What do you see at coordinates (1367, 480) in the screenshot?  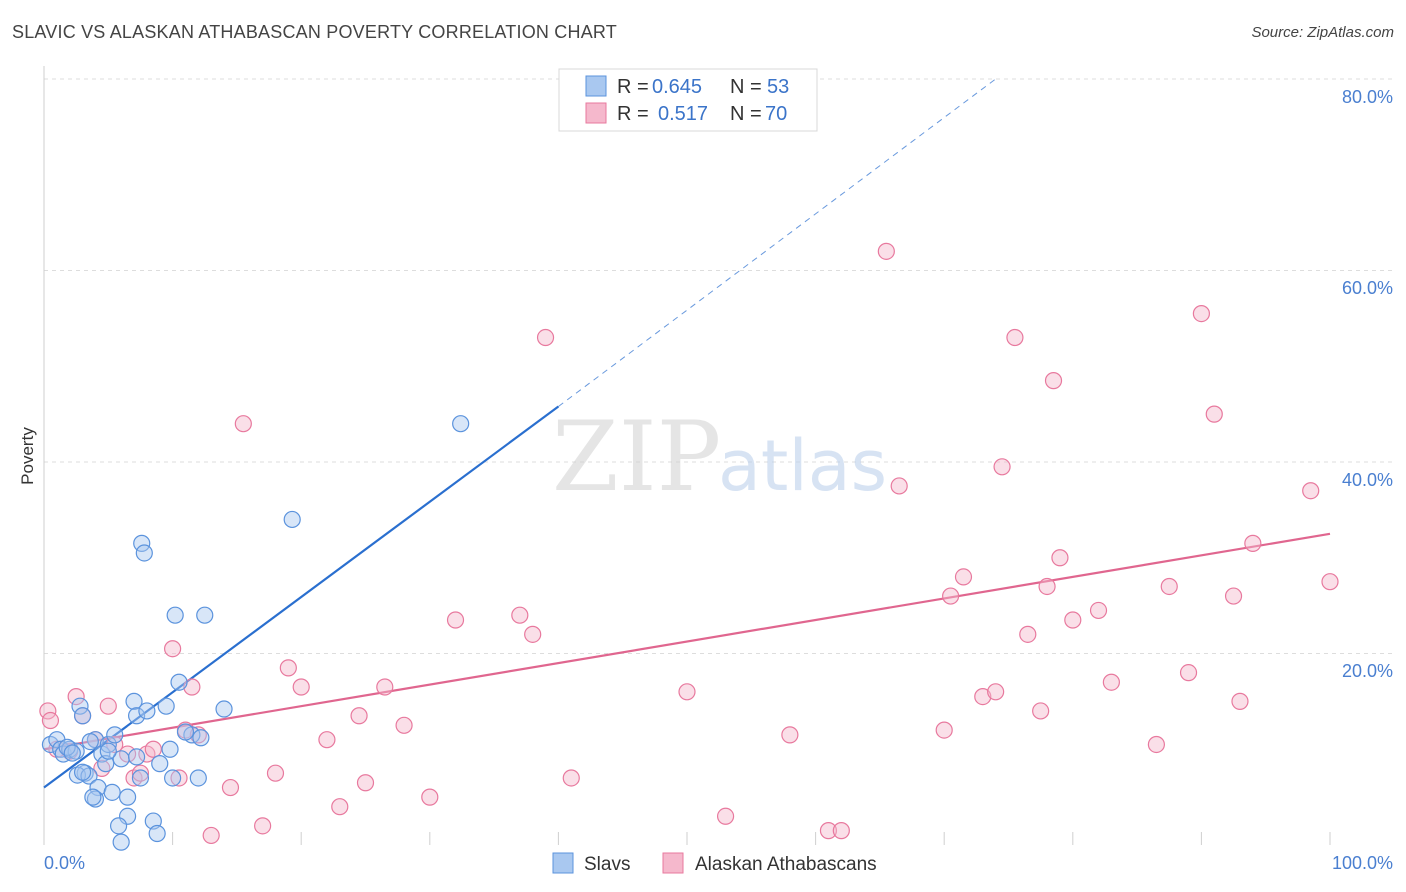 I see `y-tick-label-40: 40.0%` at bounding box center [1367, 480].